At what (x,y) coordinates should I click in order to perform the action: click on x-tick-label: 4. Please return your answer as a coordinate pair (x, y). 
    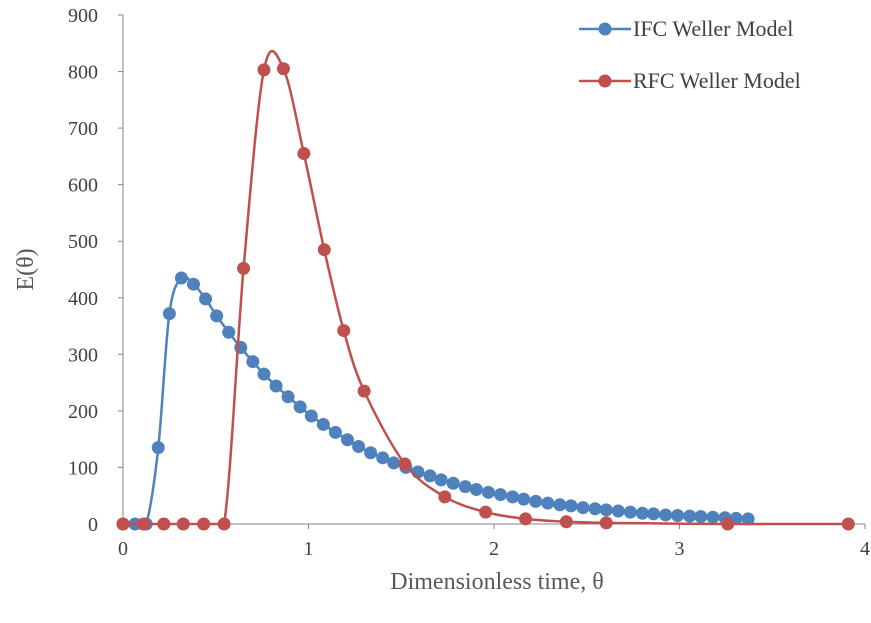
    Looking at the image, I should click on (865, 549).